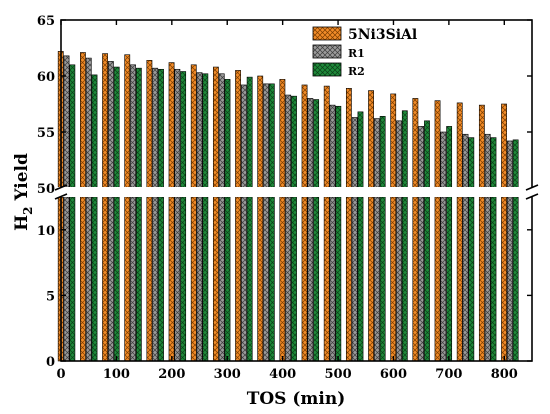 This screenshot has width=550, height=414. What do you see at coordinates (94, 131) in the screenshot?
I see `bar-r2-50-upper` at bounding box center [94, 131].